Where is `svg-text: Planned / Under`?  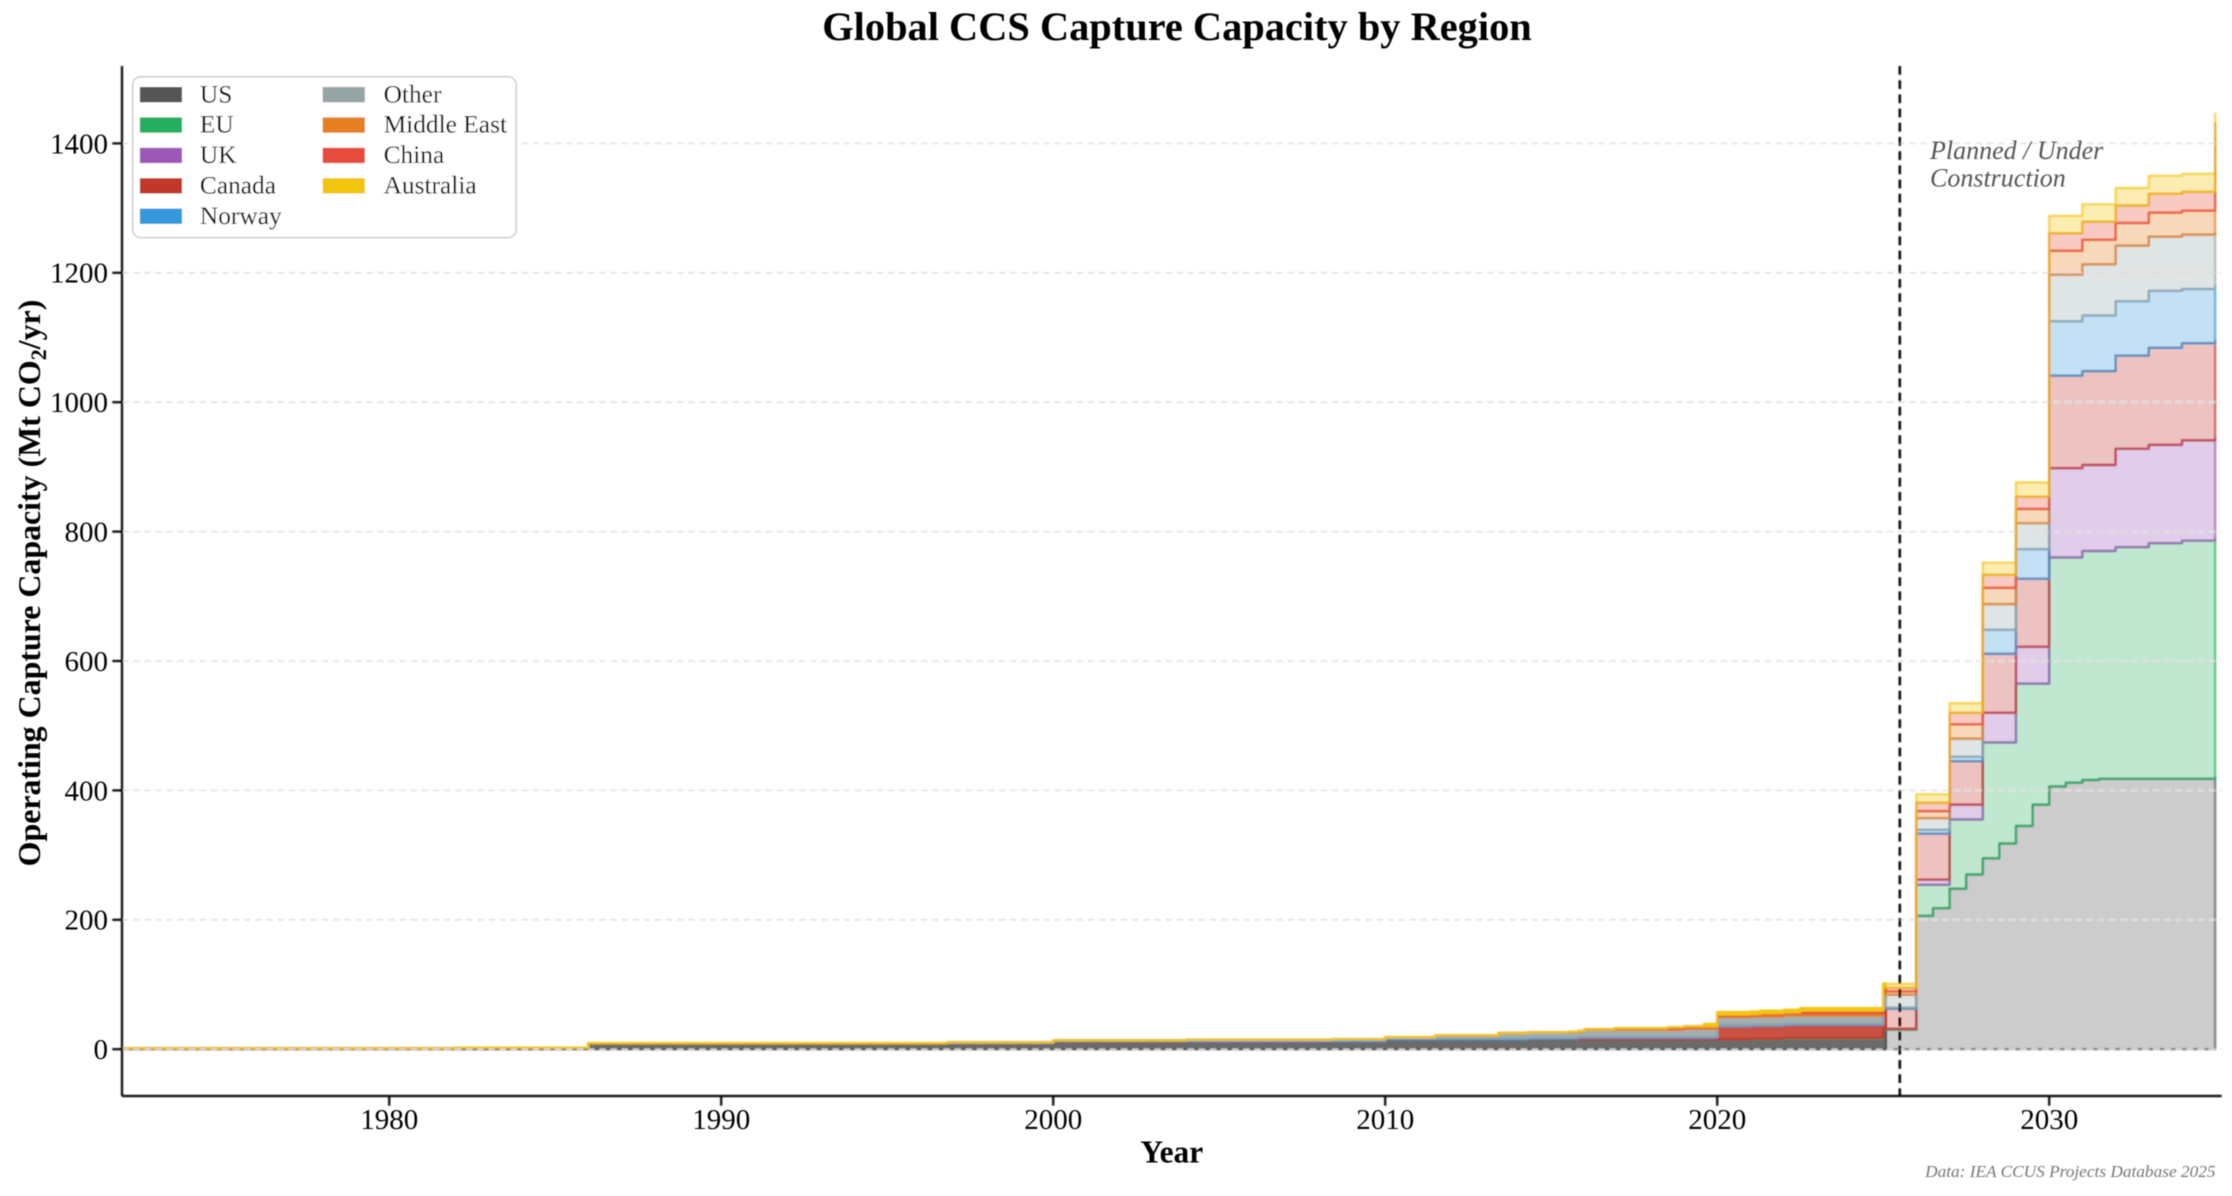
svg-text: Planned / Under is located at coordinates (2016, 150).